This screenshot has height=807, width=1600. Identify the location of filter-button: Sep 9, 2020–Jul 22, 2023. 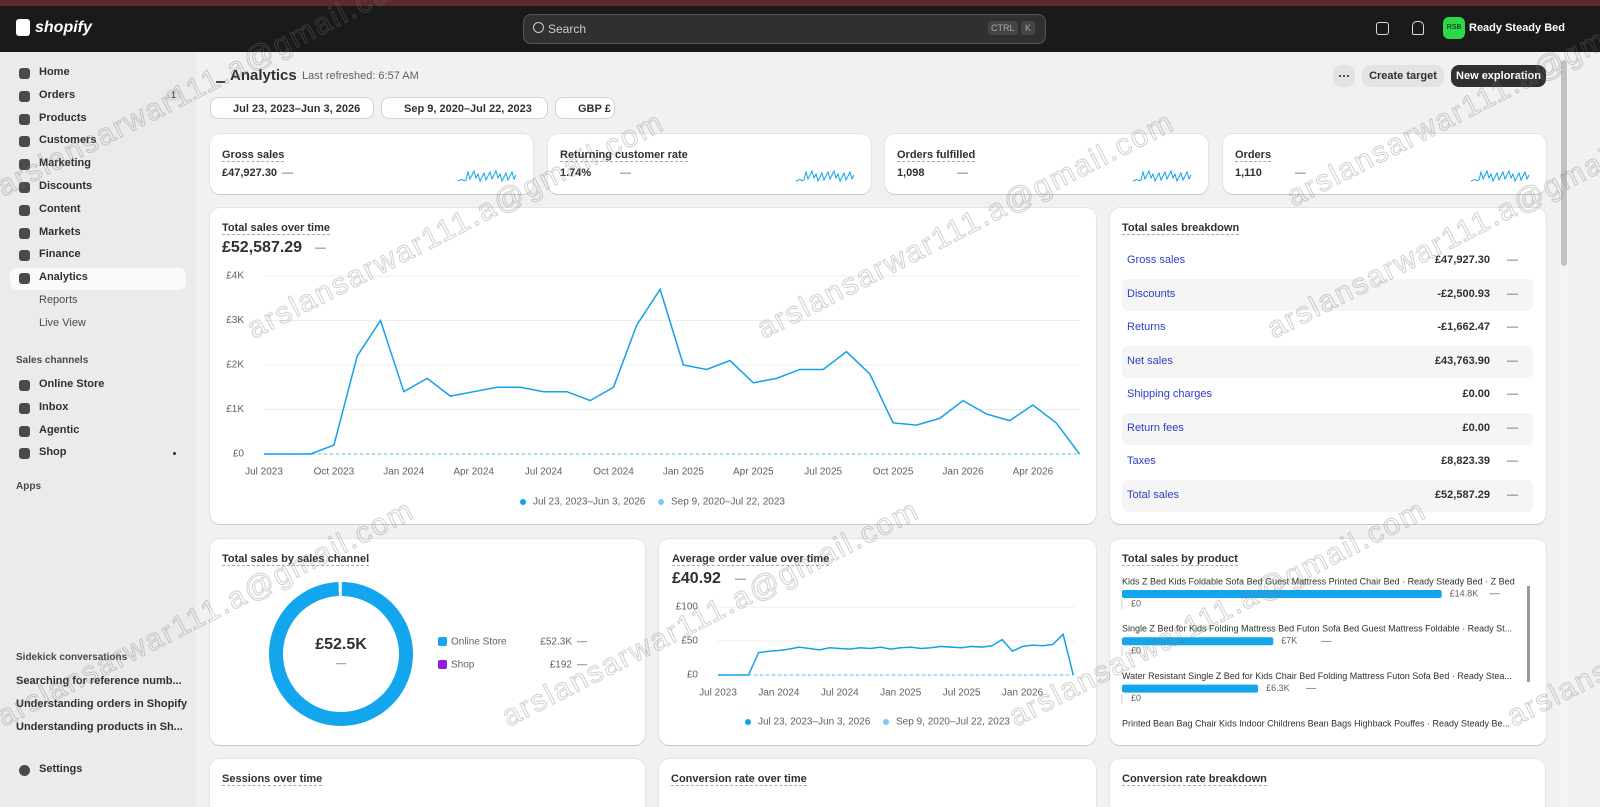
(464, 108).